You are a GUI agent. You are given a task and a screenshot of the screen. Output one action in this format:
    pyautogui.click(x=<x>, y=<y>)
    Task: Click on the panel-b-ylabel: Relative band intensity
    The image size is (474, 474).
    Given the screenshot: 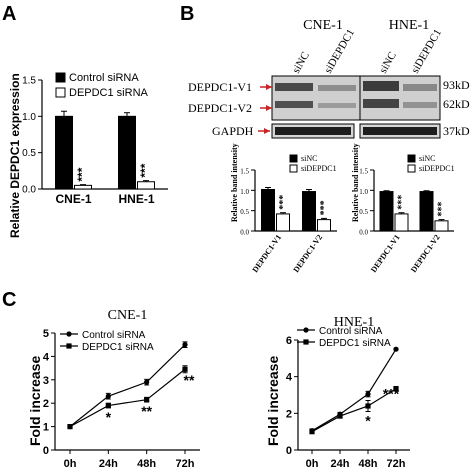 What is the action you would take?
    pyautogui.click(x=234, y=182)
    